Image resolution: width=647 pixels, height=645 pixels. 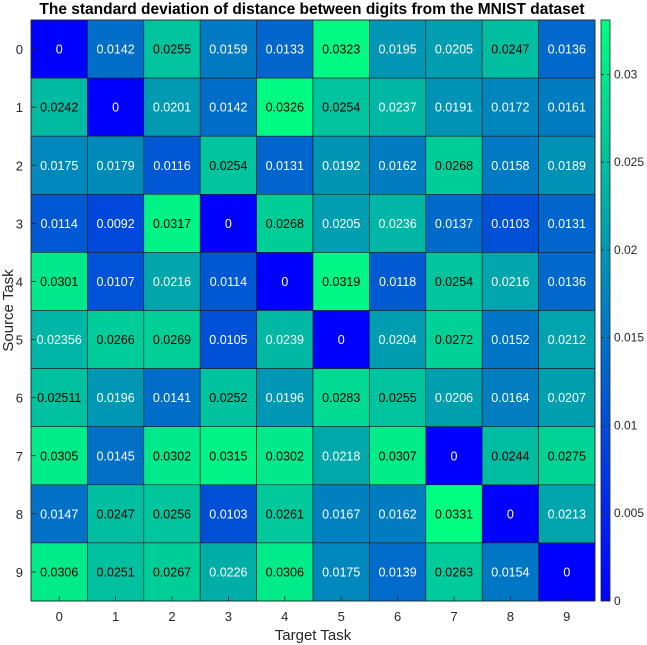 I want to click on x-tick-label: 6, so click(x=397, y=616).